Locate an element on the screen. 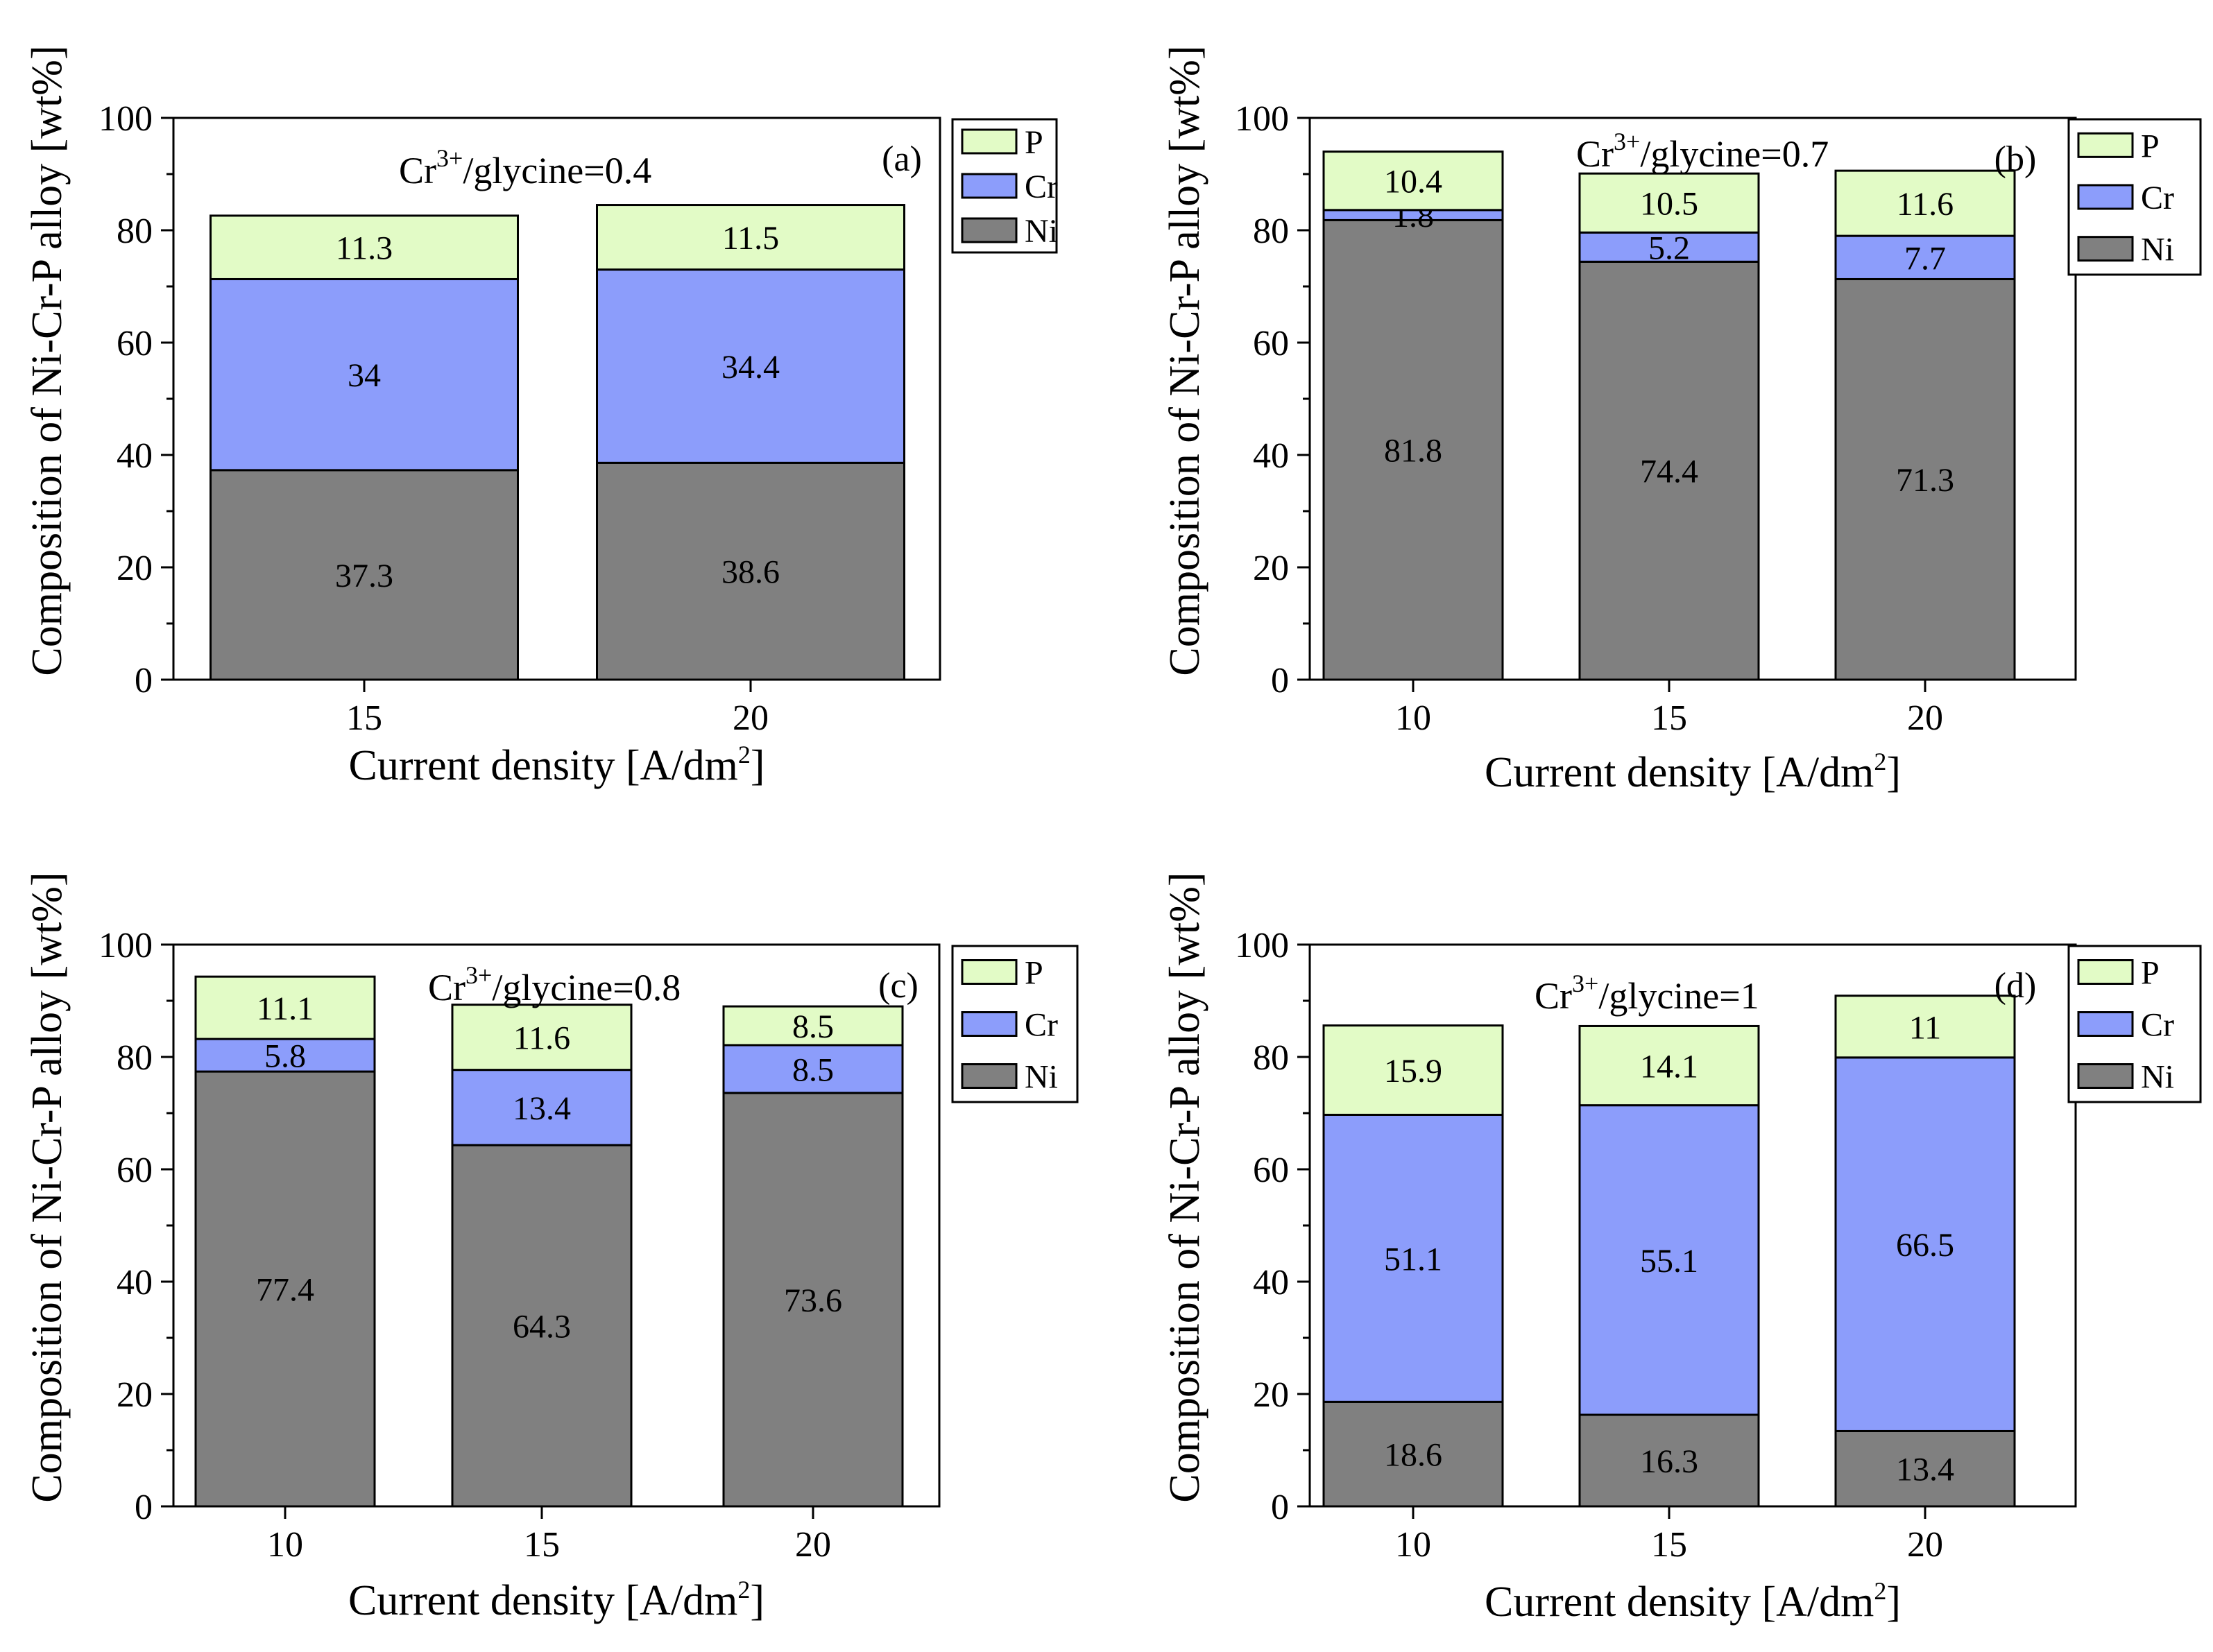 The height and width of the screenshot is (1652, 2213). data-label-p-20: 8.5 is located at coordinates (813, 1026).